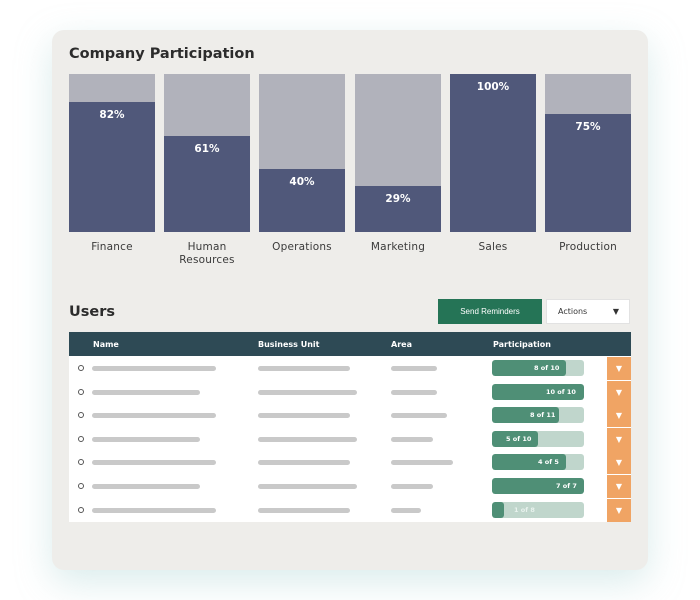 This screenshot has height=600, width=700. I want to click on column-header-business-unit: Business Unit, so click(289, 344).